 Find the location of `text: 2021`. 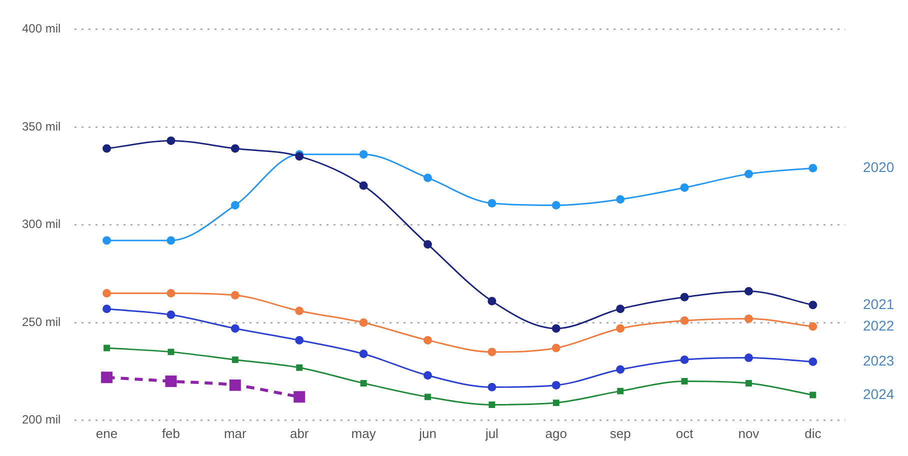

text: 2021 is located at coordinates (878, 304).